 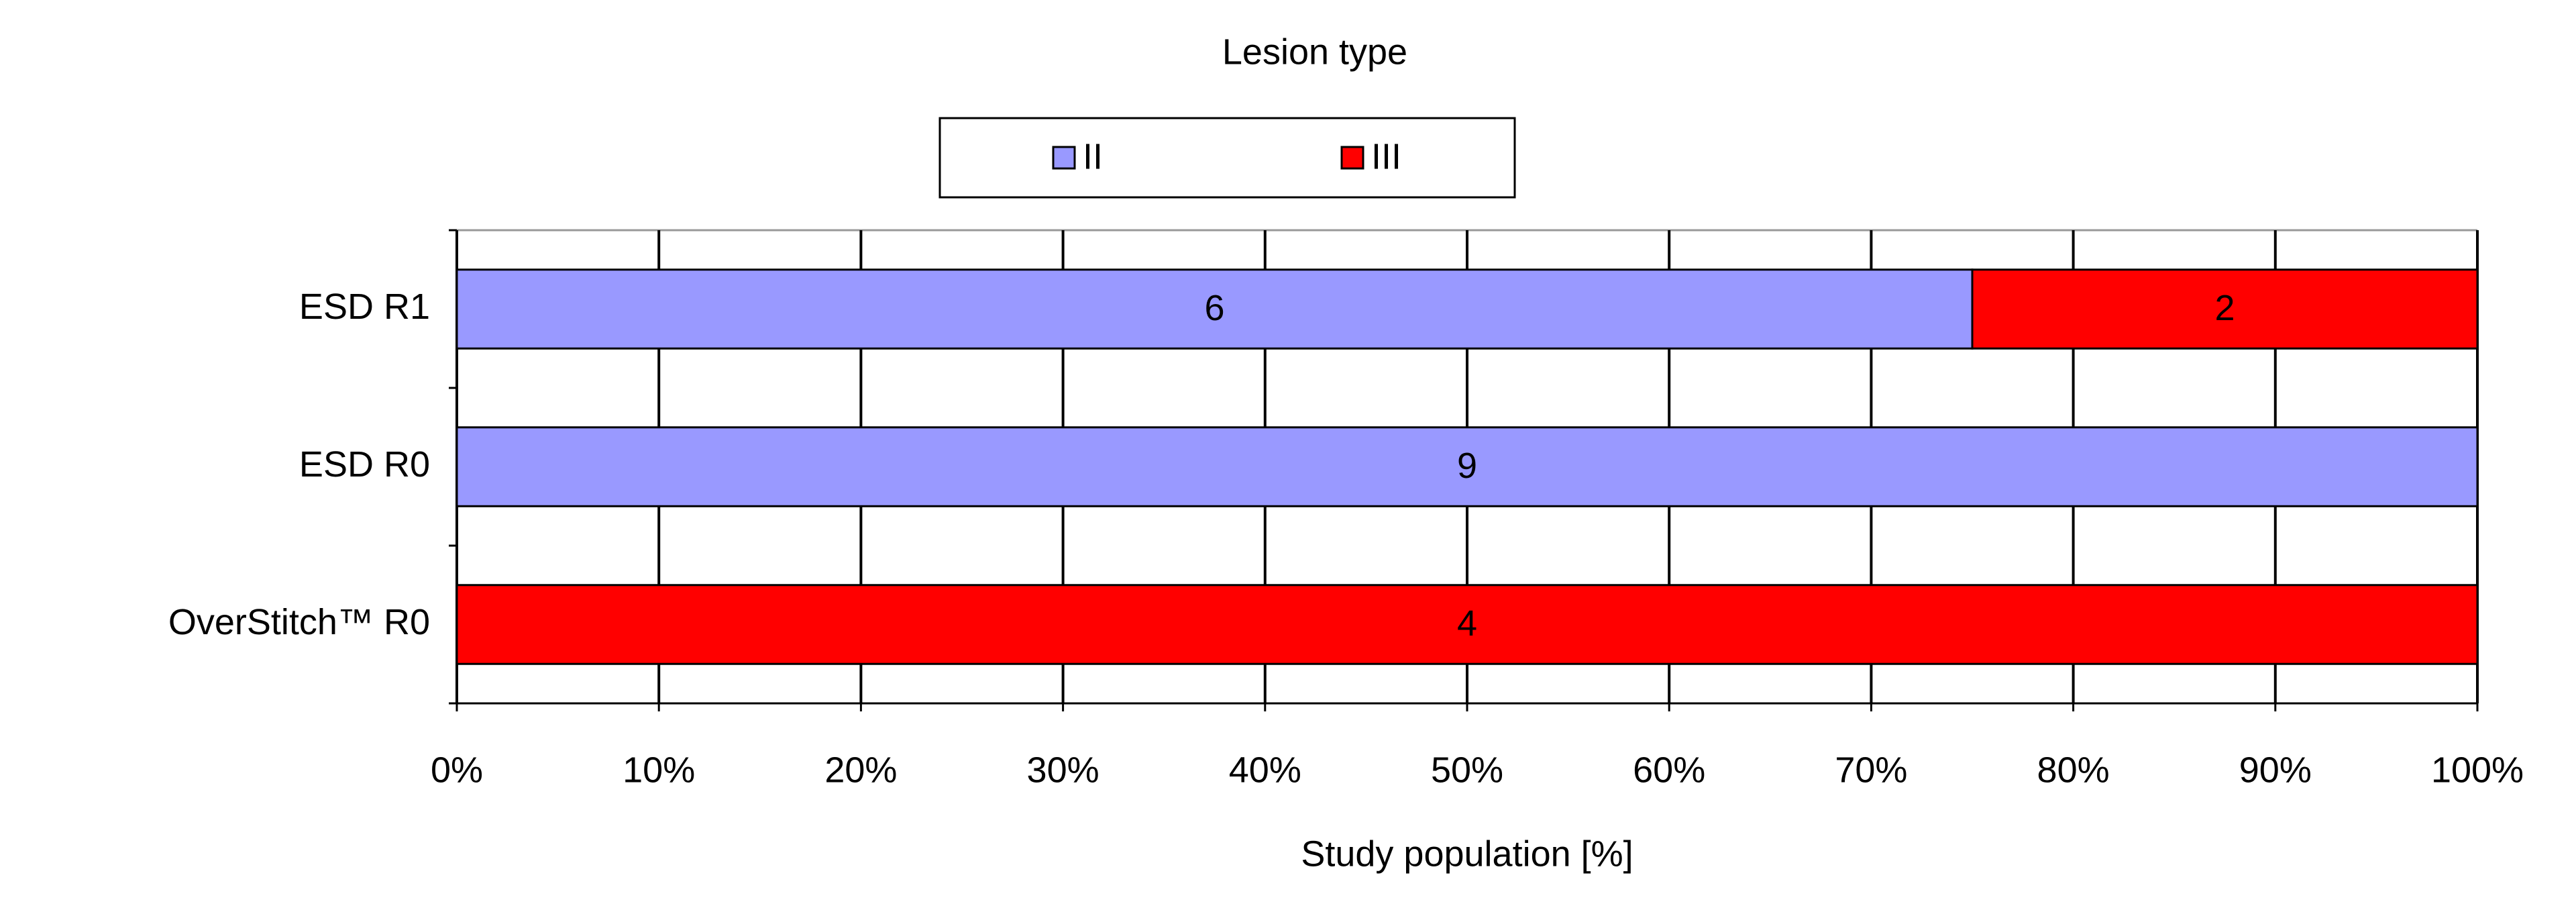 What do you see at coordinates (1871, 770) in the screenshot?
I see `x-tick-label: 70%` at bounding box center [1871, 770].